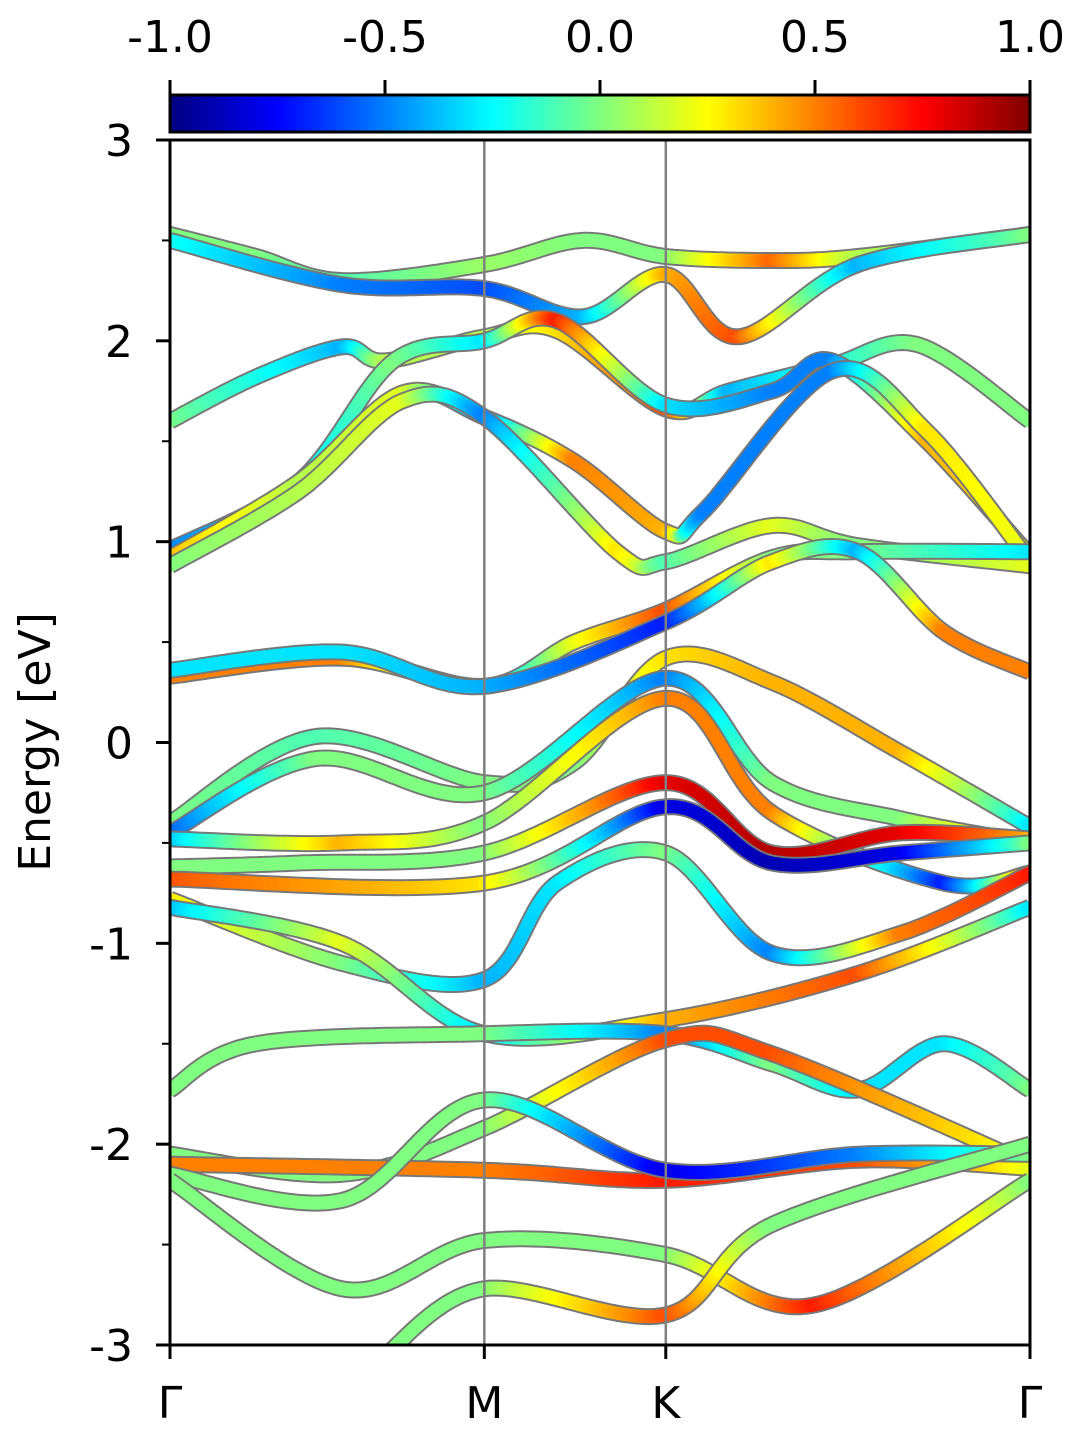 The width and height of the screenshot is (1080, 1440). What do you see at coordinates (1030, 37) in the screenshot?
I see `colorbar-tick-label: 1.0` at bounding box center [1030, 37].